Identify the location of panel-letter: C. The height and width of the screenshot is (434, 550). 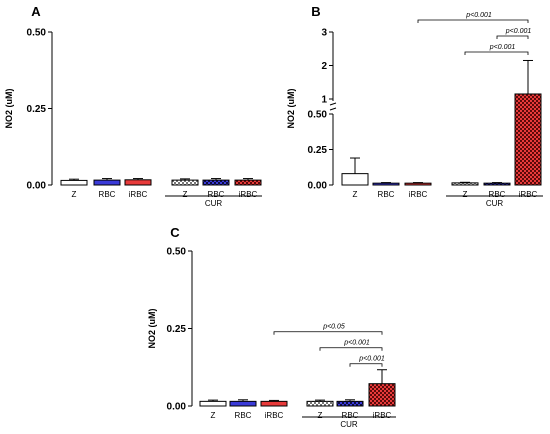
(175, 232).